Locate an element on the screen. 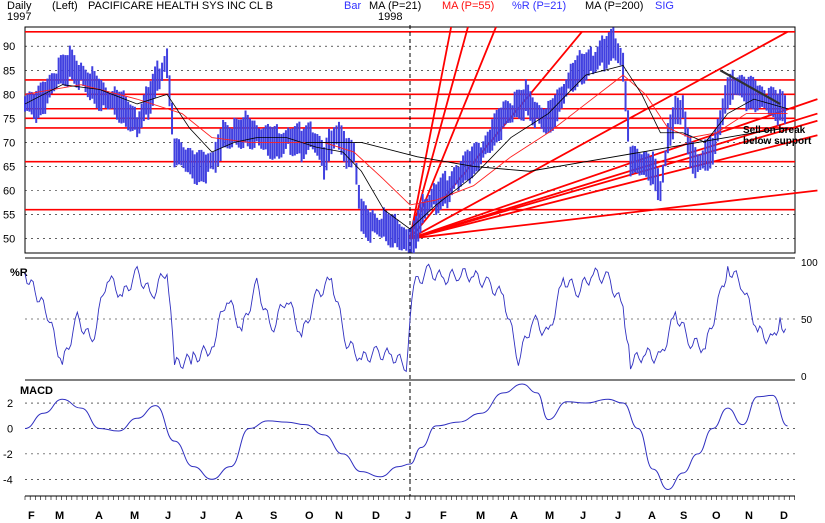 The image size is (825, 523). price-tick-label: 55 is located at coordinates (9, 216).